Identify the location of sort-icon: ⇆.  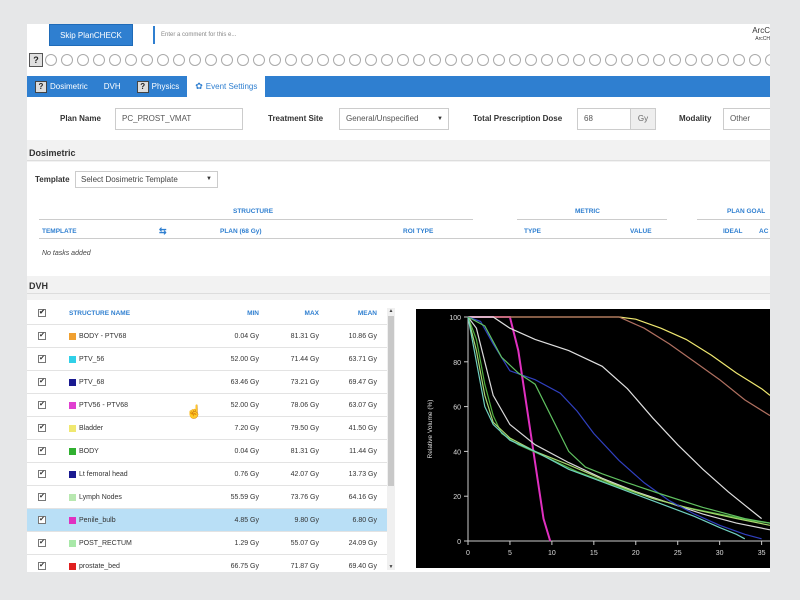
(163, 231).